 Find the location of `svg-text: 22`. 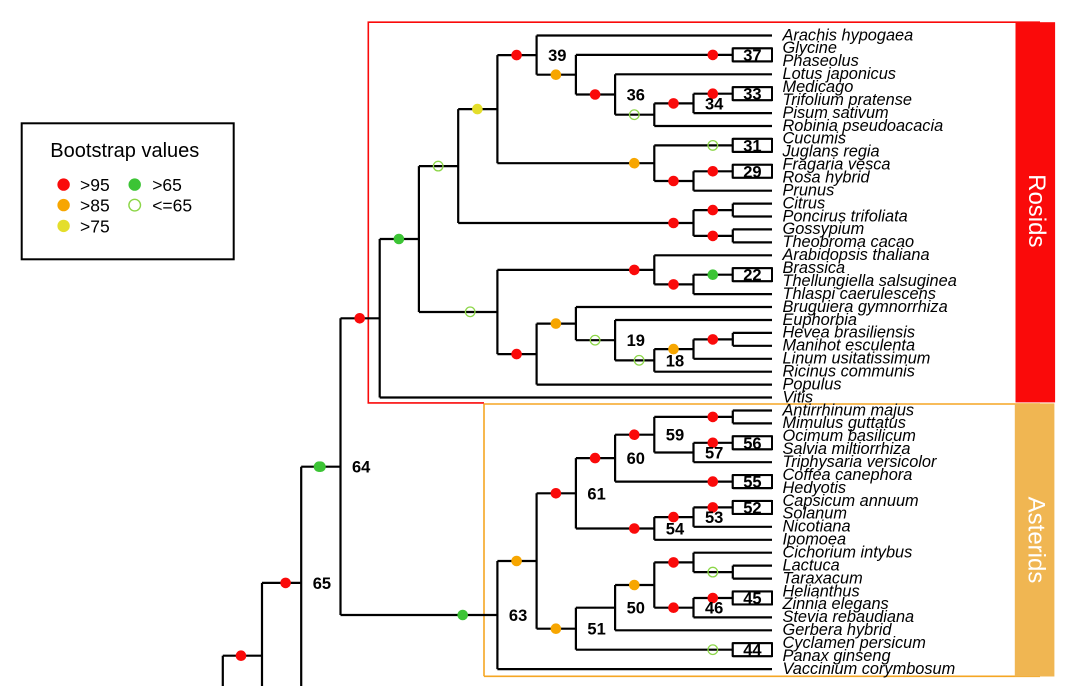

svg-text: 22 is located at coordinates (752, 276).